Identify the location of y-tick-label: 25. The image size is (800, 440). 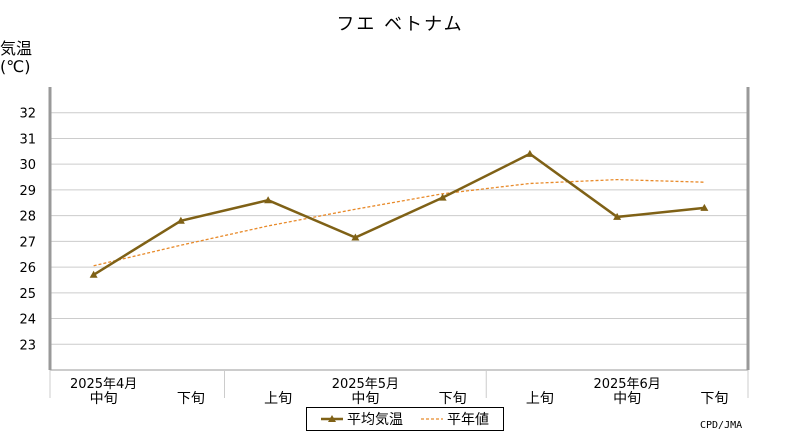
(27, 294).